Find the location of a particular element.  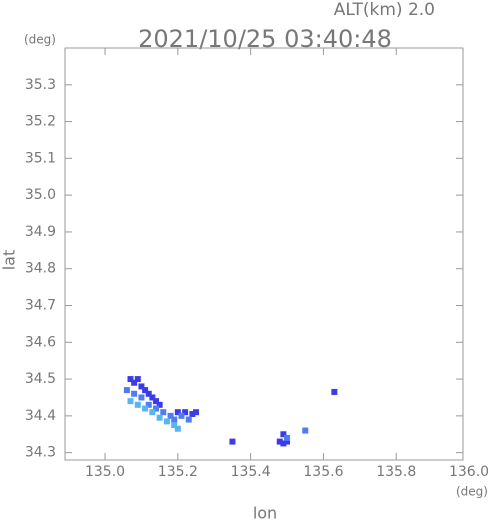

x-tick-label: 135.2 is located at coordinates (178, 472).